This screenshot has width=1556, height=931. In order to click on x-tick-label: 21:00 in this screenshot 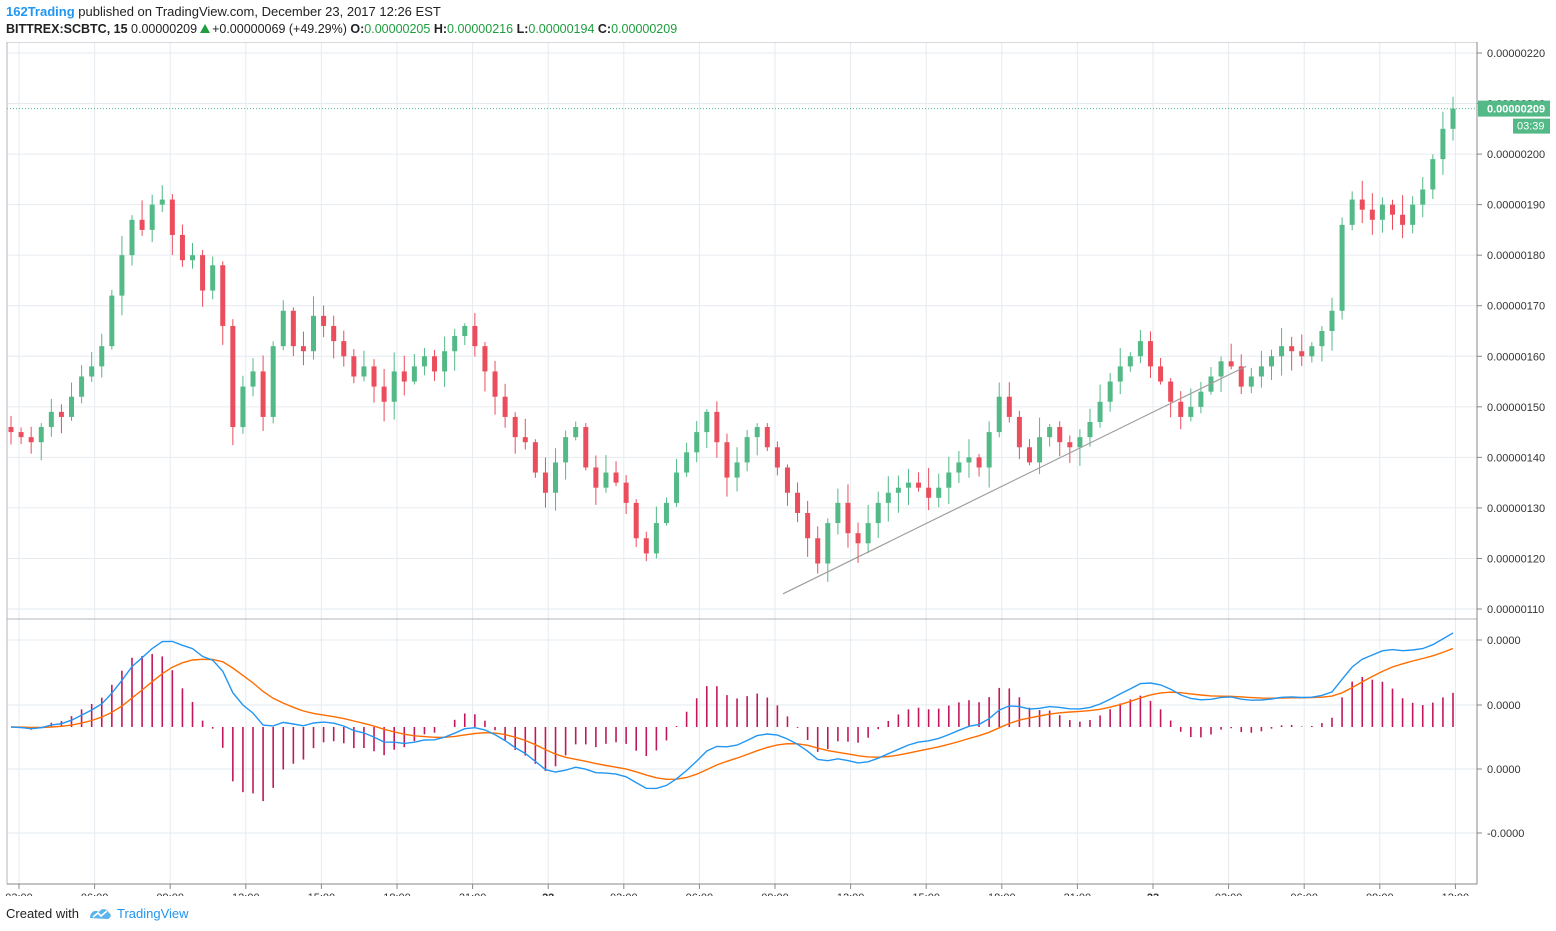, I will do `click(1078, 894)`.